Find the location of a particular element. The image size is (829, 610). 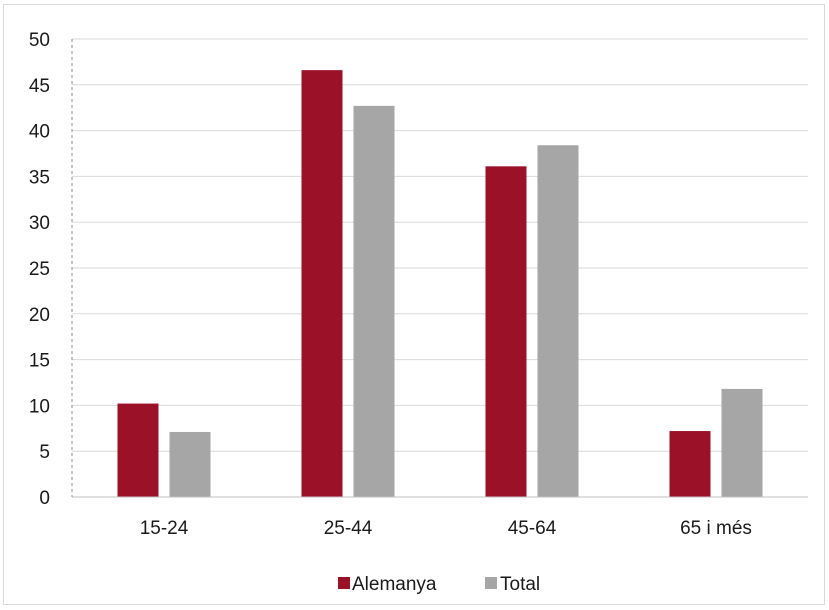

x-axis-ticks: 15-24 25-44 45-64 65 i més is located at coordinates (446, 528).